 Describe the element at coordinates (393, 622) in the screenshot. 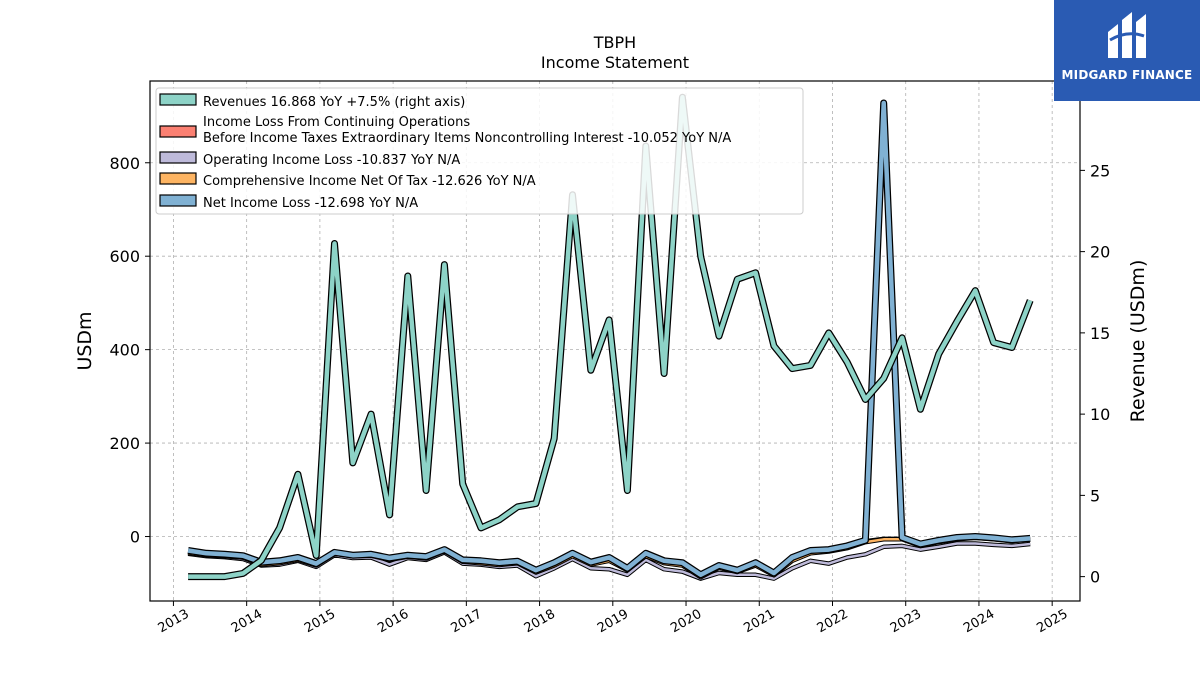

I see `x-tick-label: 2016` at that location.